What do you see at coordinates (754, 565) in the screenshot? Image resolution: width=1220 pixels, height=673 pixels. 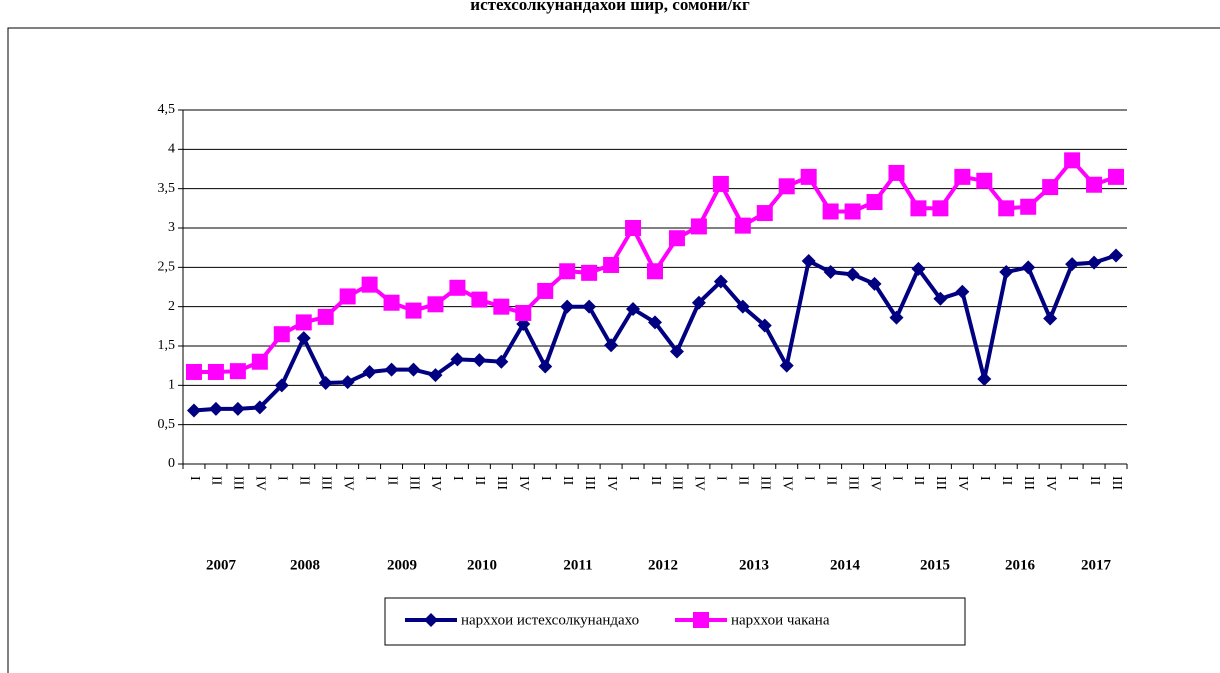 I see `year-label: 2013` at bounding box center [754, 565].